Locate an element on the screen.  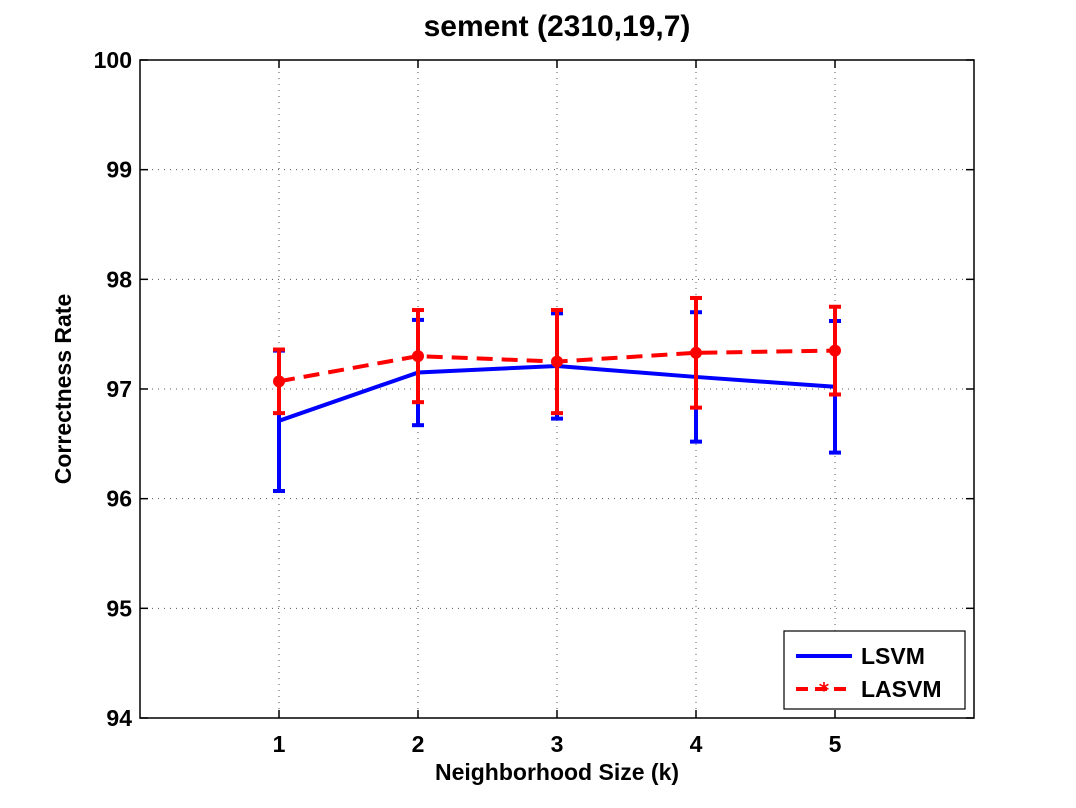
y-tick-label: 97 is located at coordinates (119, 389).